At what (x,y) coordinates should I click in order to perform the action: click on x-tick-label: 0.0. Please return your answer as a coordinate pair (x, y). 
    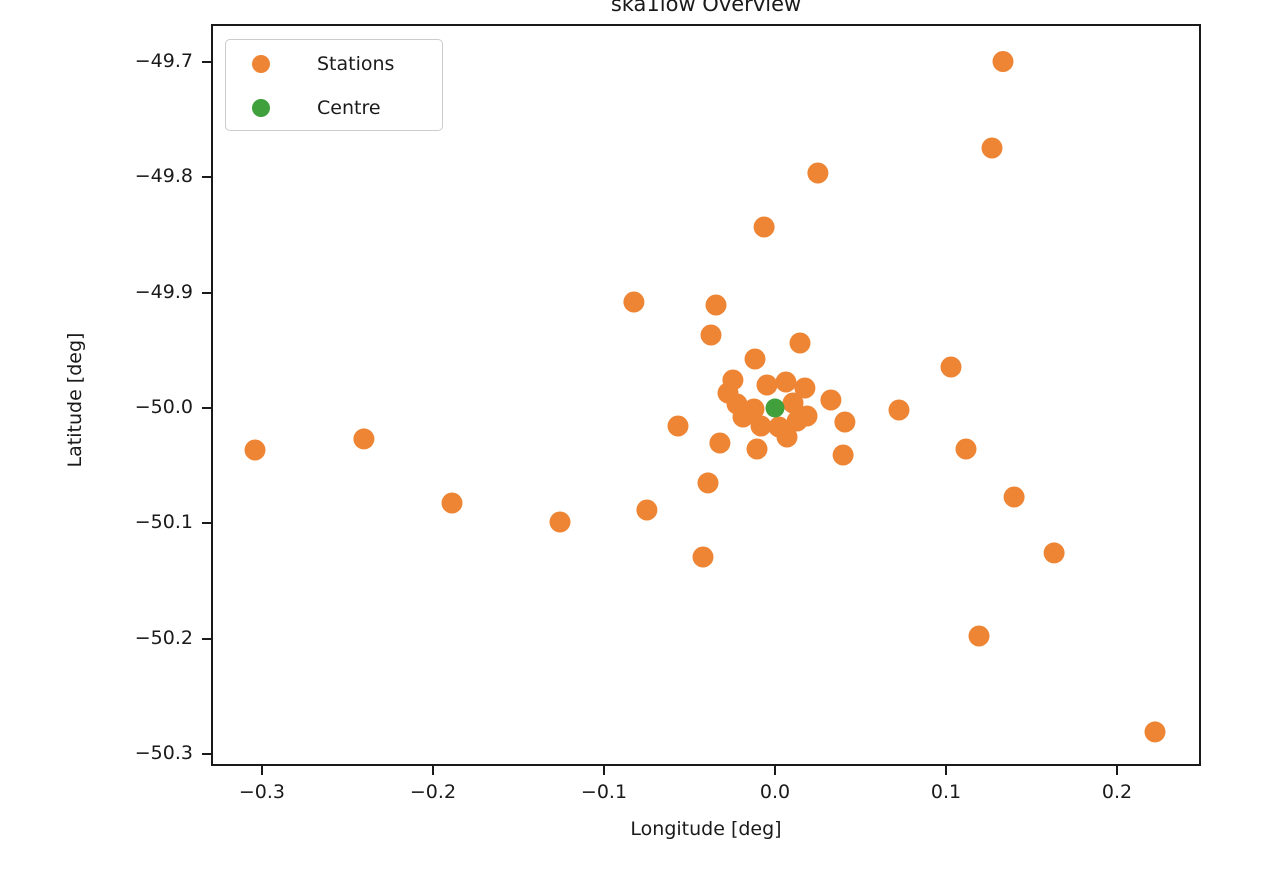
    Looking at the image, I should click on (775, 792).